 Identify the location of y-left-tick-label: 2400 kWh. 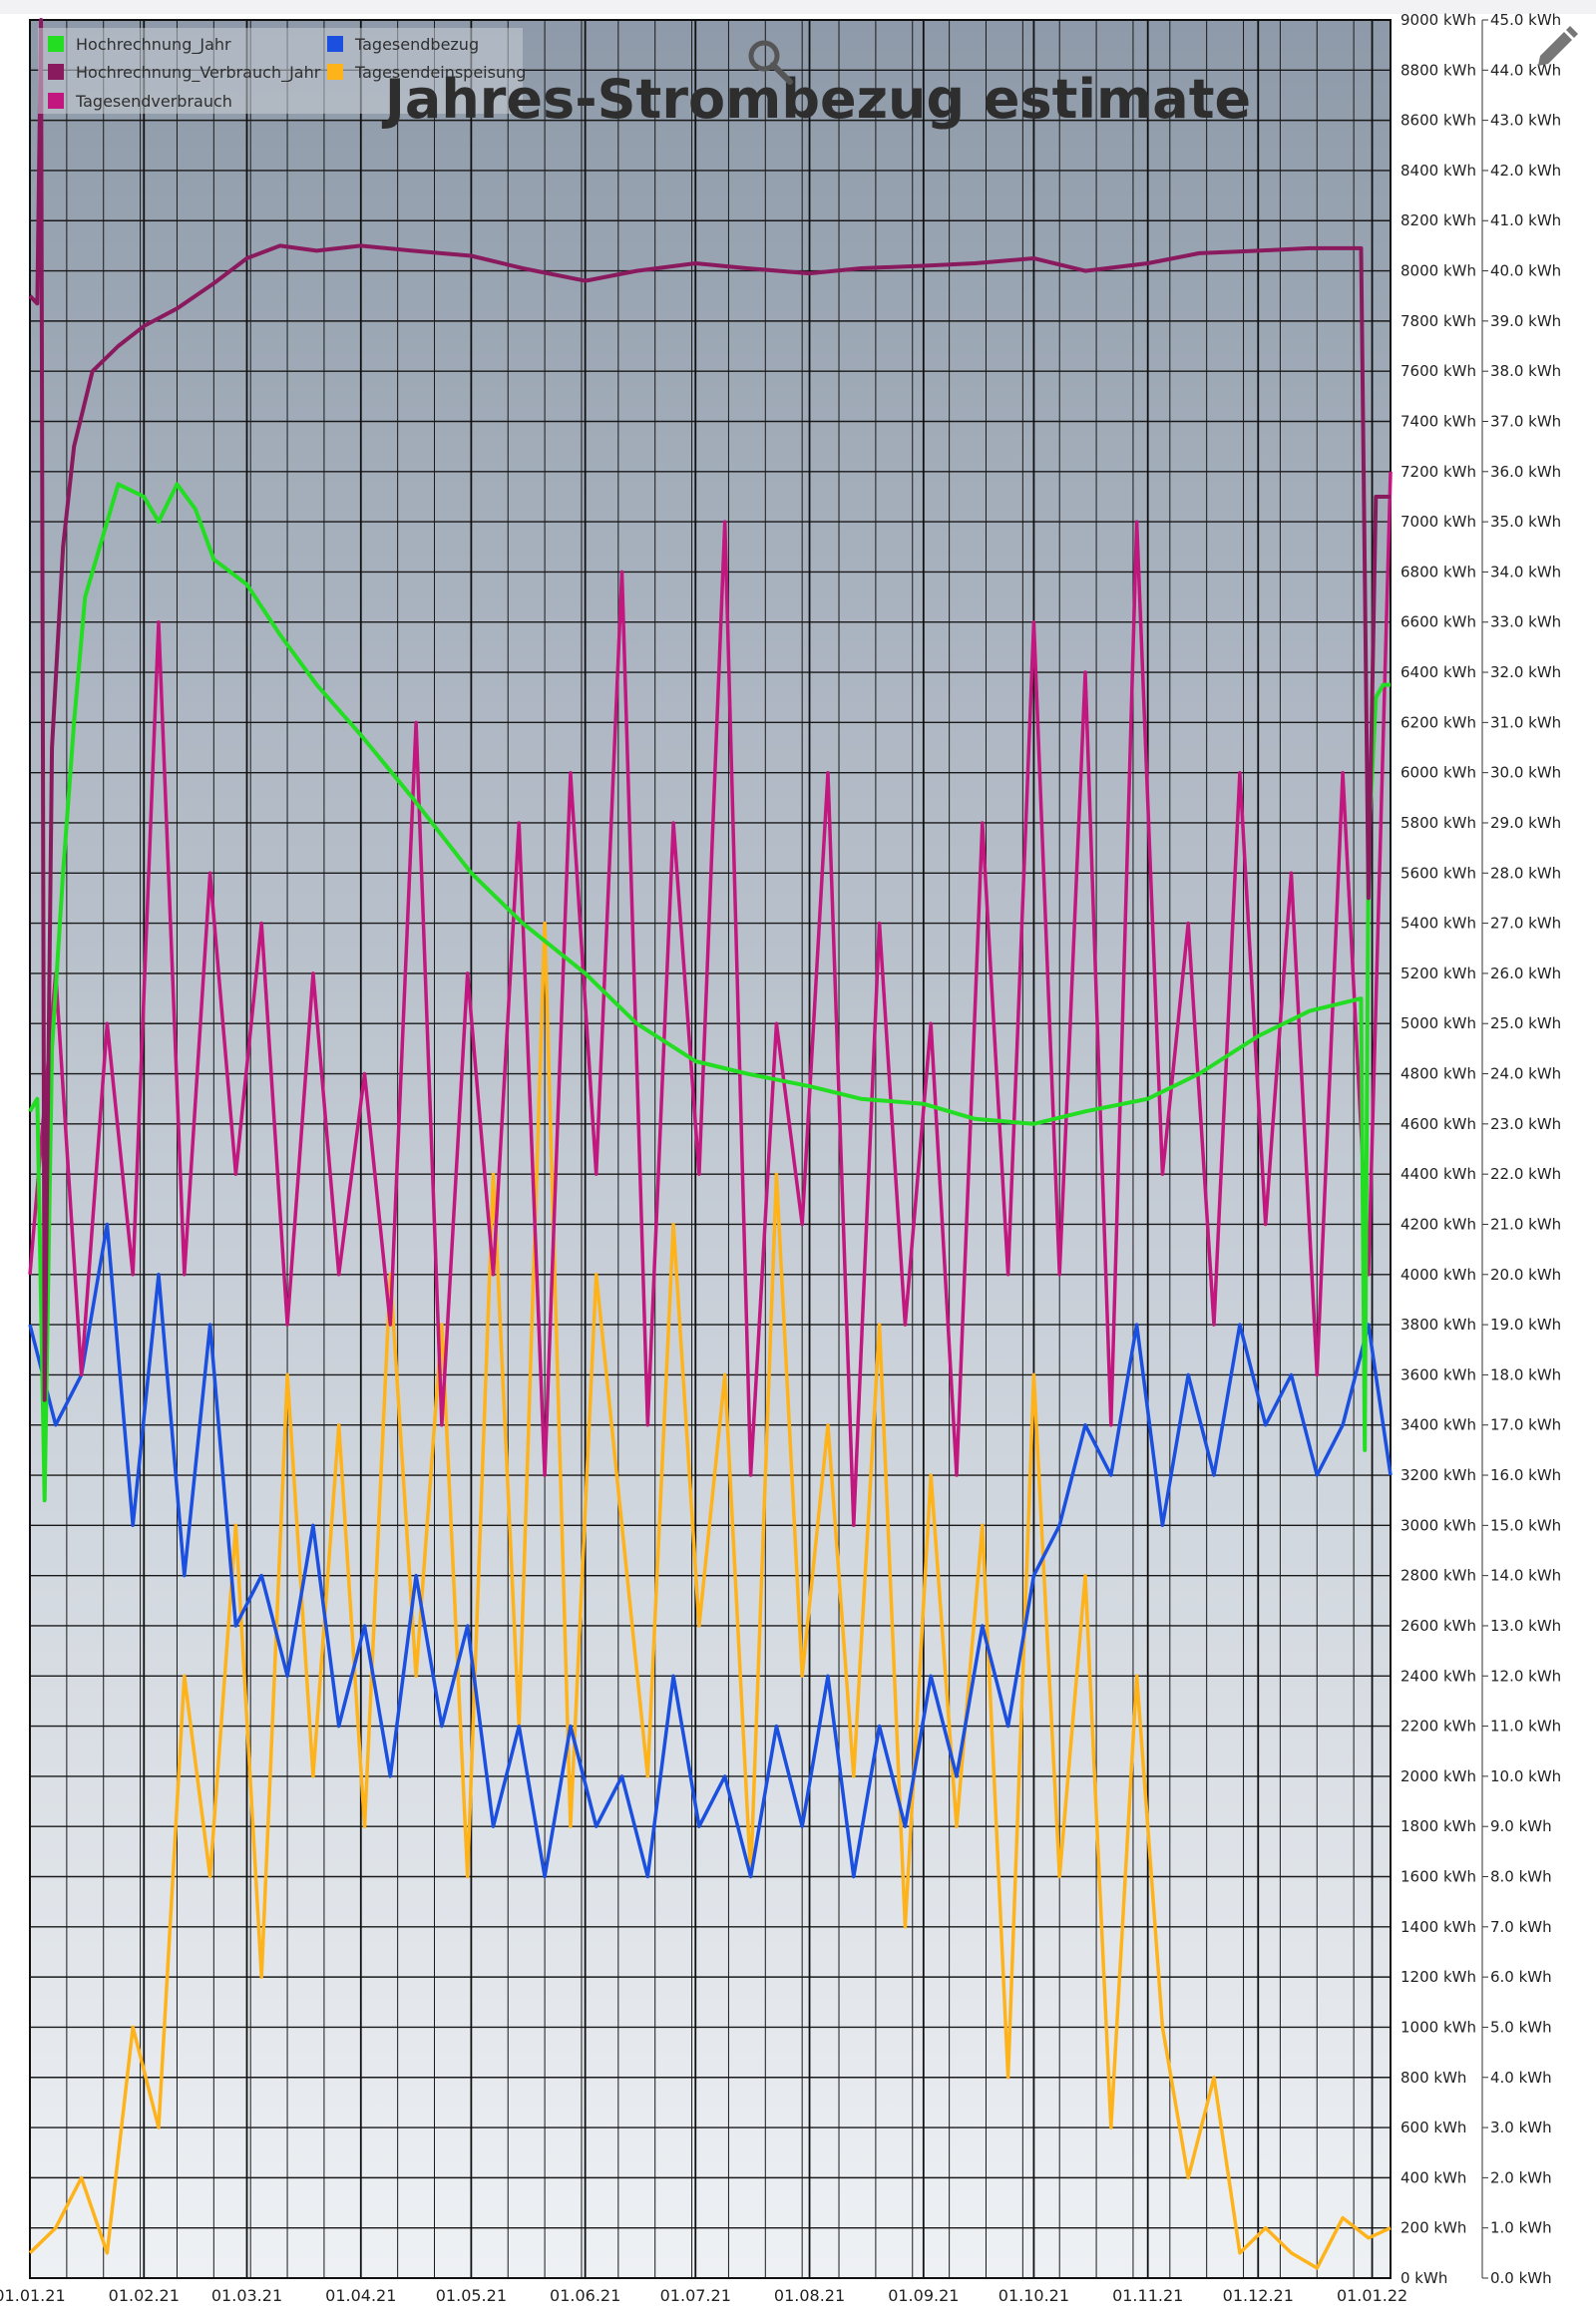
(1438, 1676).